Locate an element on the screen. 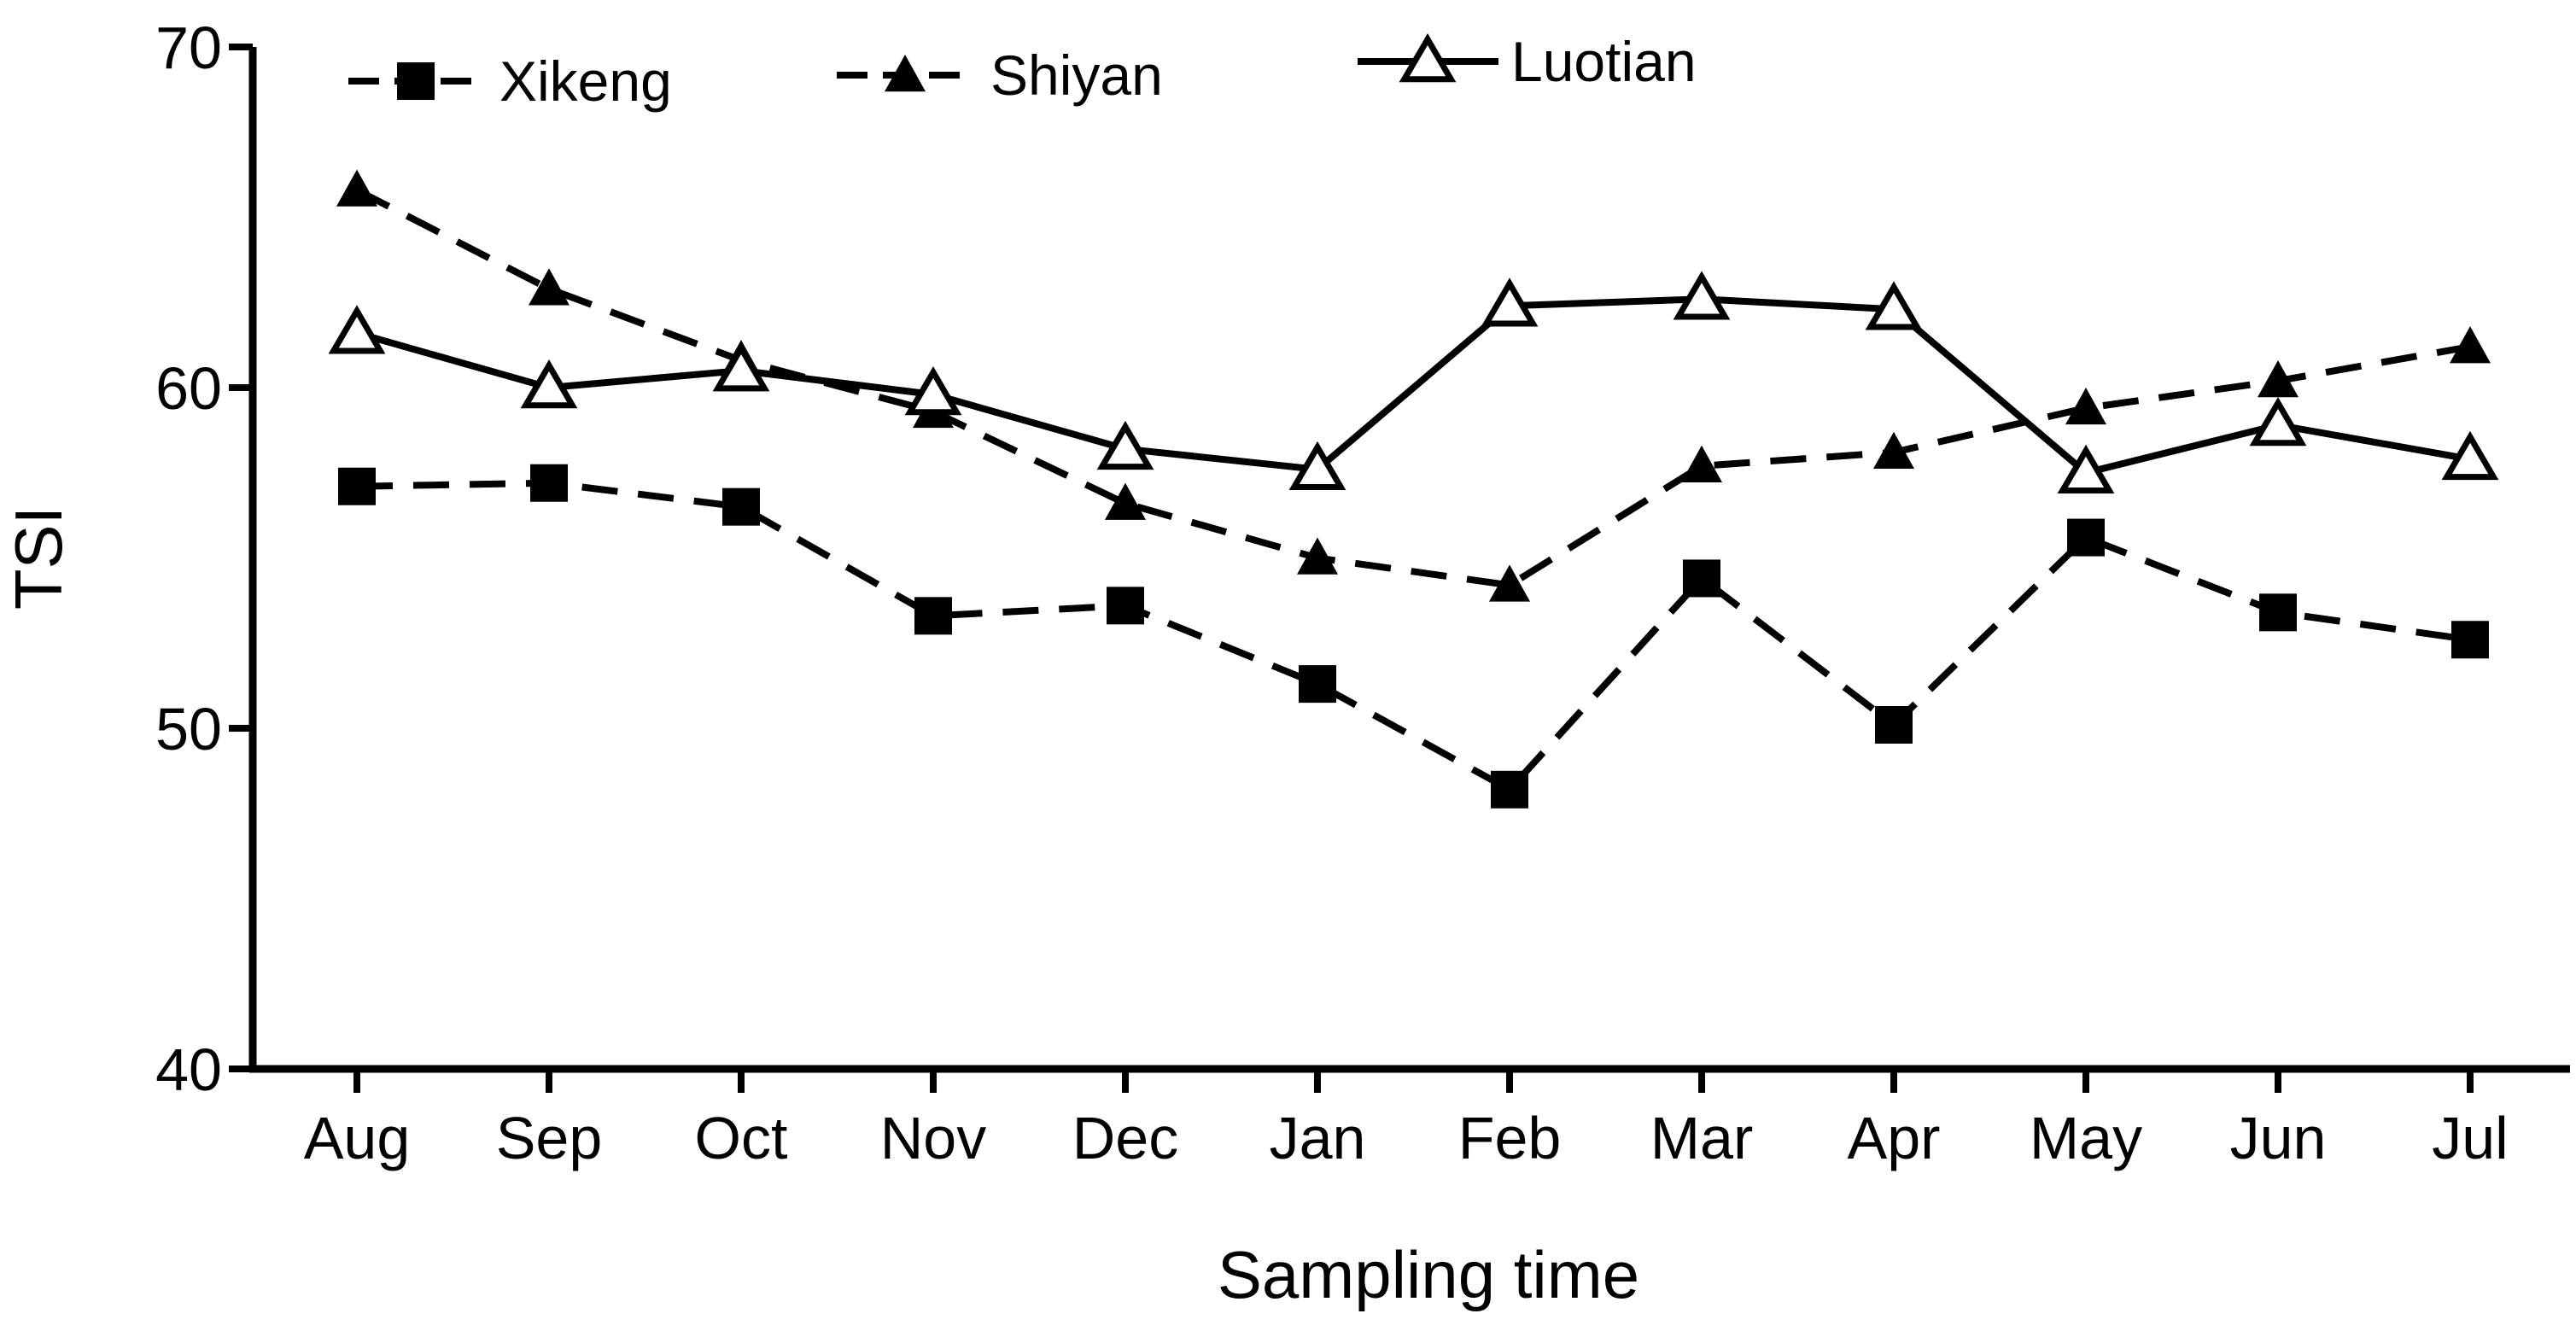  legend-label: Luotian is located at coordinates (1604, 61).